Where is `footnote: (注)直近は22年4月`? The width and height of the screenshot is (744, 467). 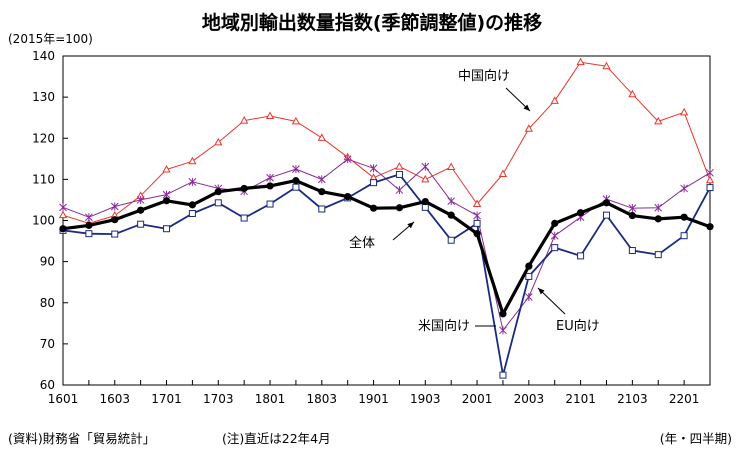
footnote: (注)直近は22年4月 is located at coordinates (276, 438).